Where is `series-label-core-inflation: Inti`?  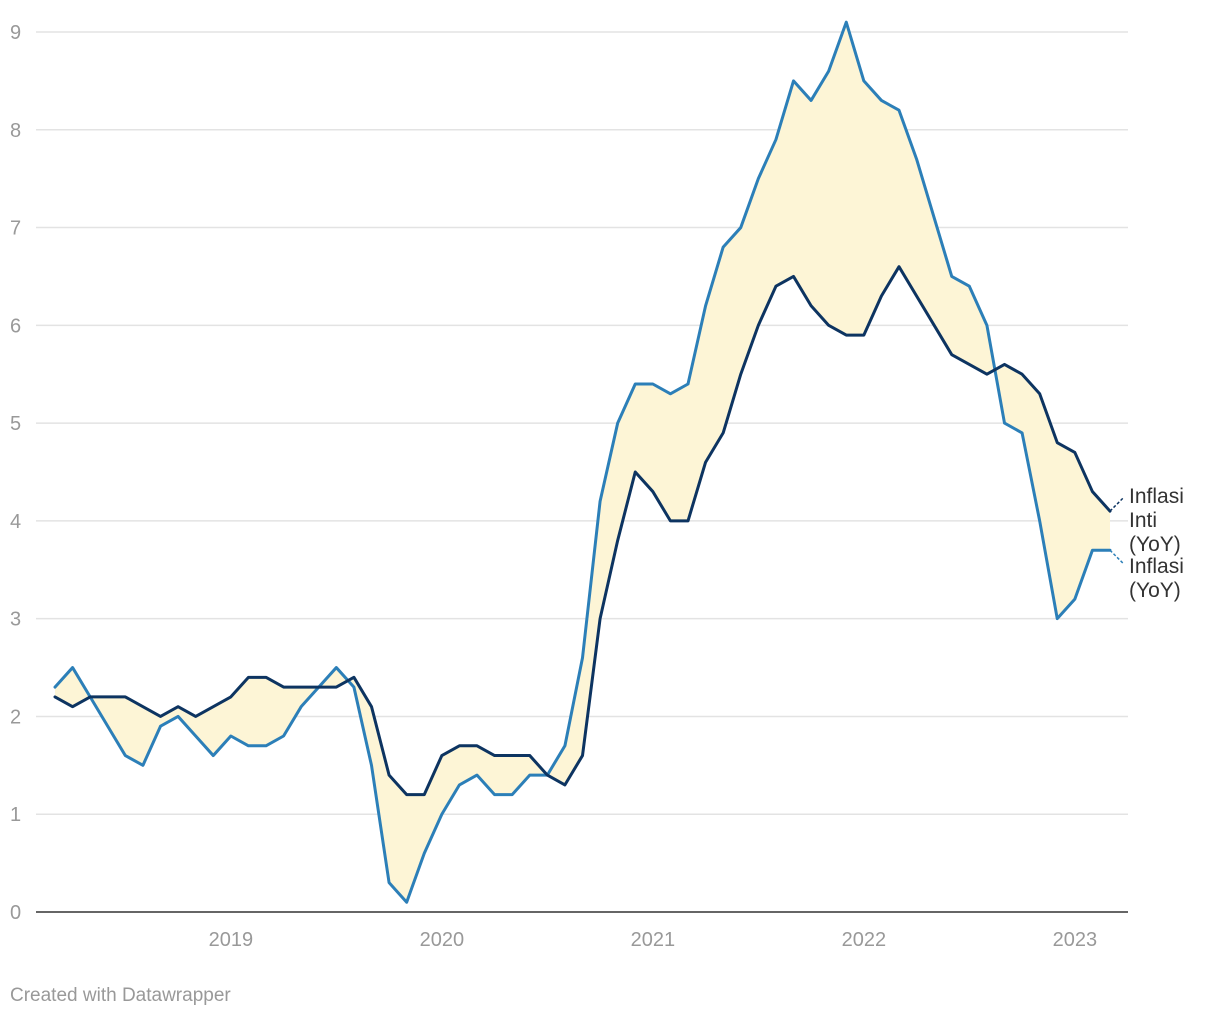
series-label-core-inflation: Inti is located at coordinates (1143, 520).